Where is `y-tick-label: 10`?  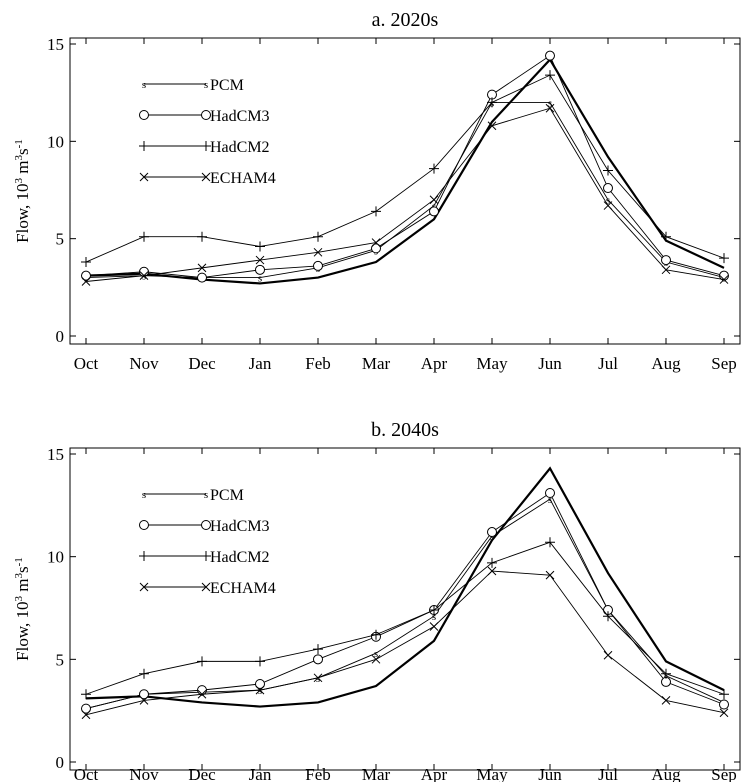
y-tick-label: 10 is located at coordinates (55, 557).